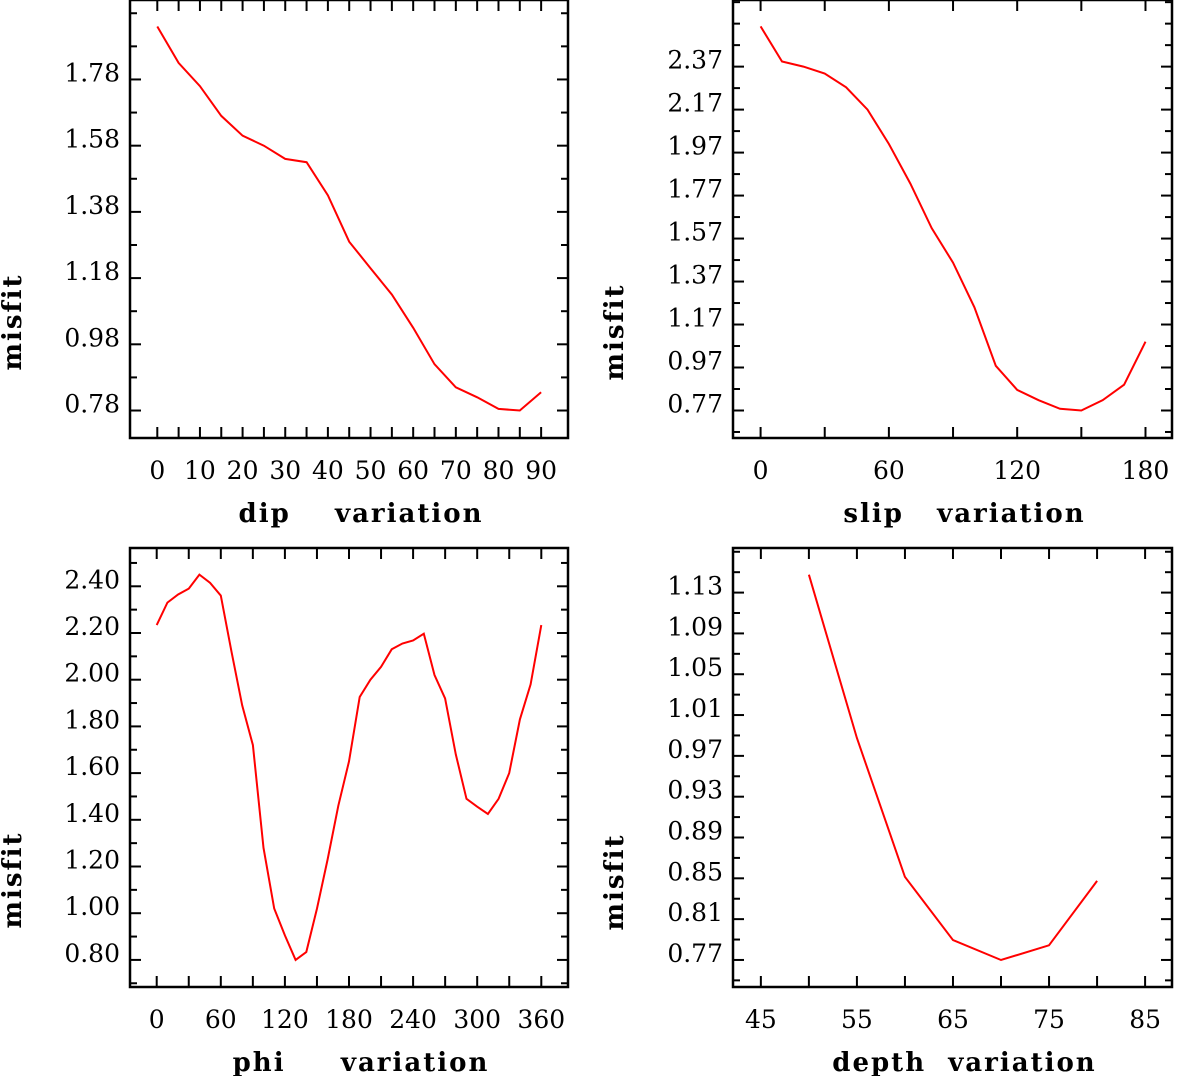 The image size is (1183, 1076). What do you see at coordinates (1049, 1019) in the screenshot?
I see `x-tick-label: 75` at bounding box center [1049, 1019].